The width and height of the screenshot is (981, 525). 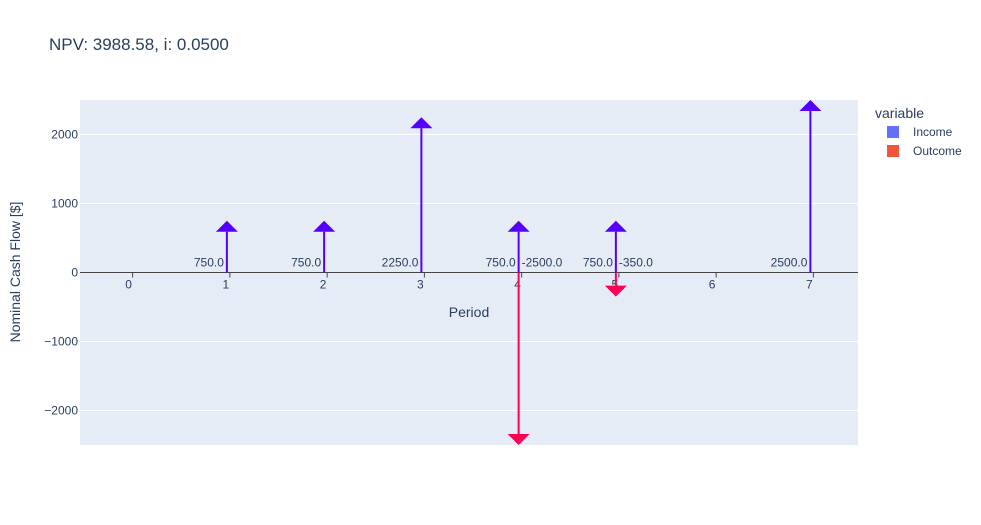 I want to click on y-tick-label: −2000, so click(x=61, y=411).